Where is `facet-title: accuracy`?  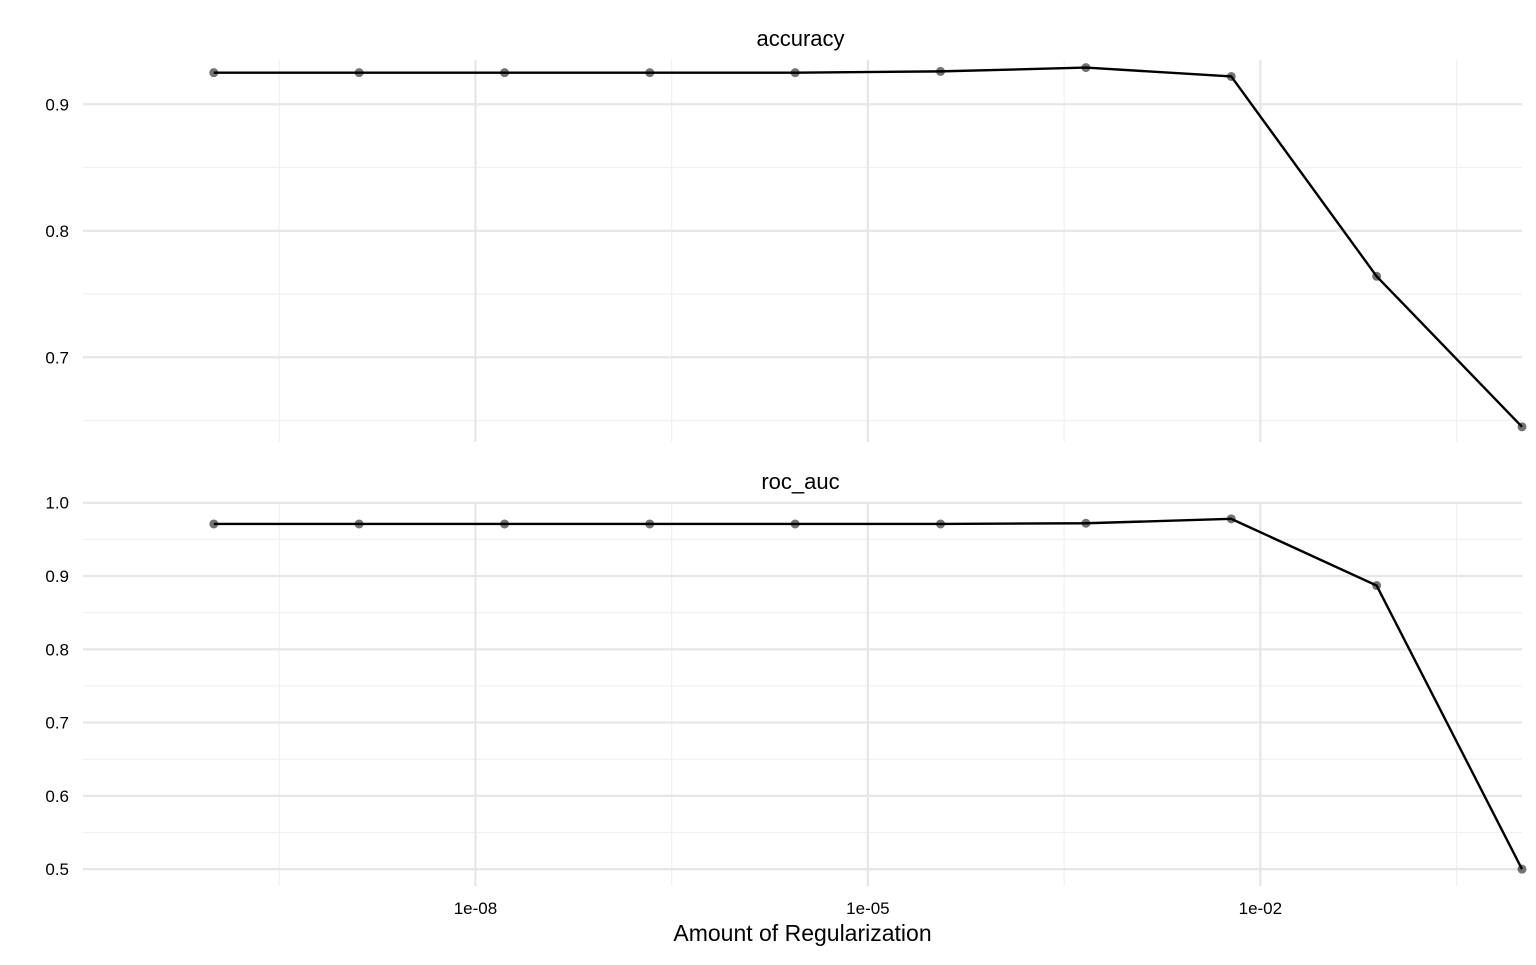
facet-title: accuracy is located at coordinates (800, 38).